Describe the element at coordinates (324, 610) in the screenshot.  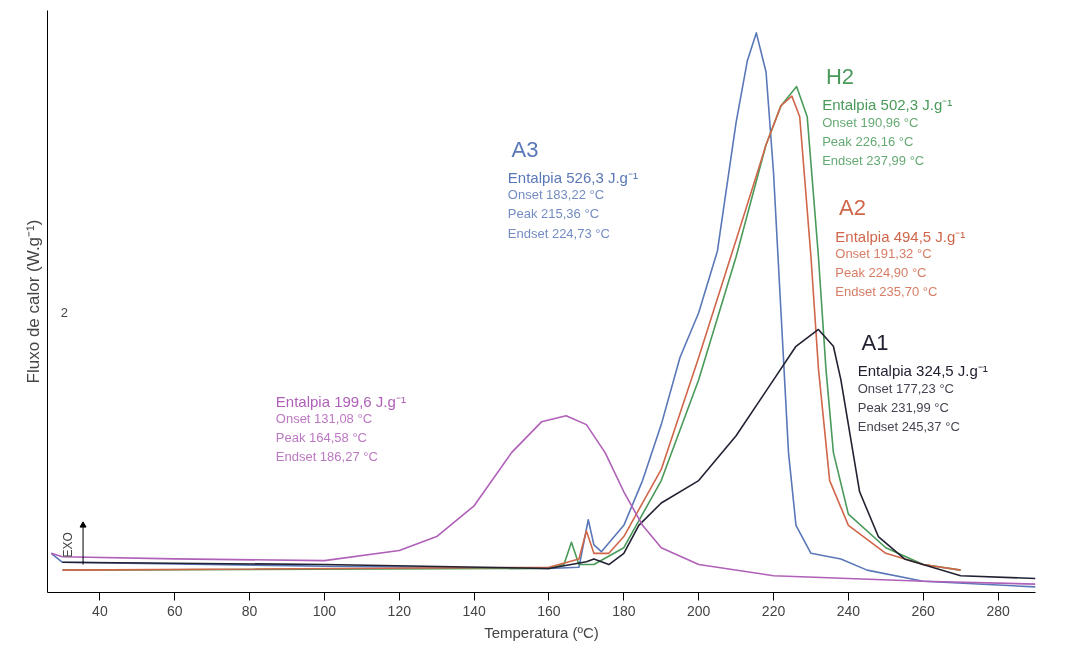
I see `x-tick-label: 100` at that location.